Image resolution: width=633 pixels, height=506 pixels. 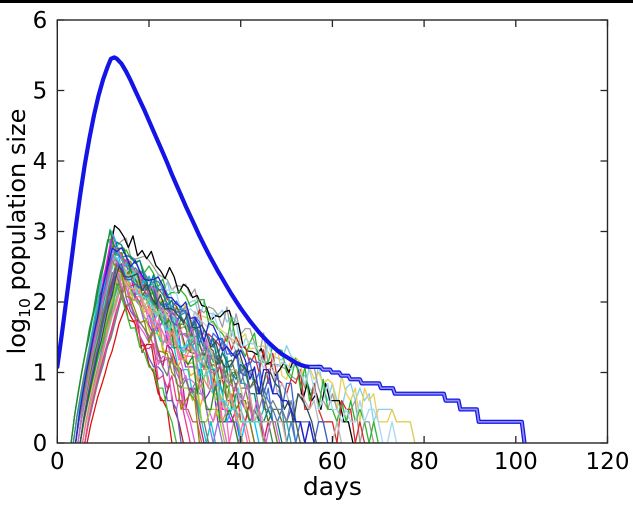 I want to click on x-tick-label: 80, so click(x=423, y=462).